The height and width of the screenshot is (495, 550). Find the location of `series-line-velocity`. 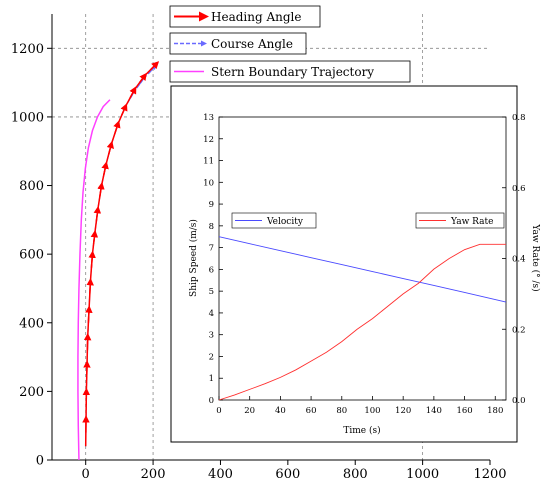

series-line-velocity is located at coordinates (362, 269).